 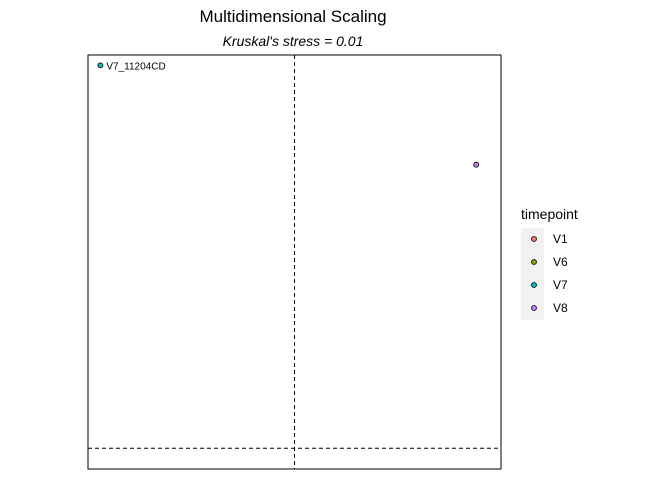 I want to click on legend-entries: V1 V6 V7 V8, so click(x=549, y=273).